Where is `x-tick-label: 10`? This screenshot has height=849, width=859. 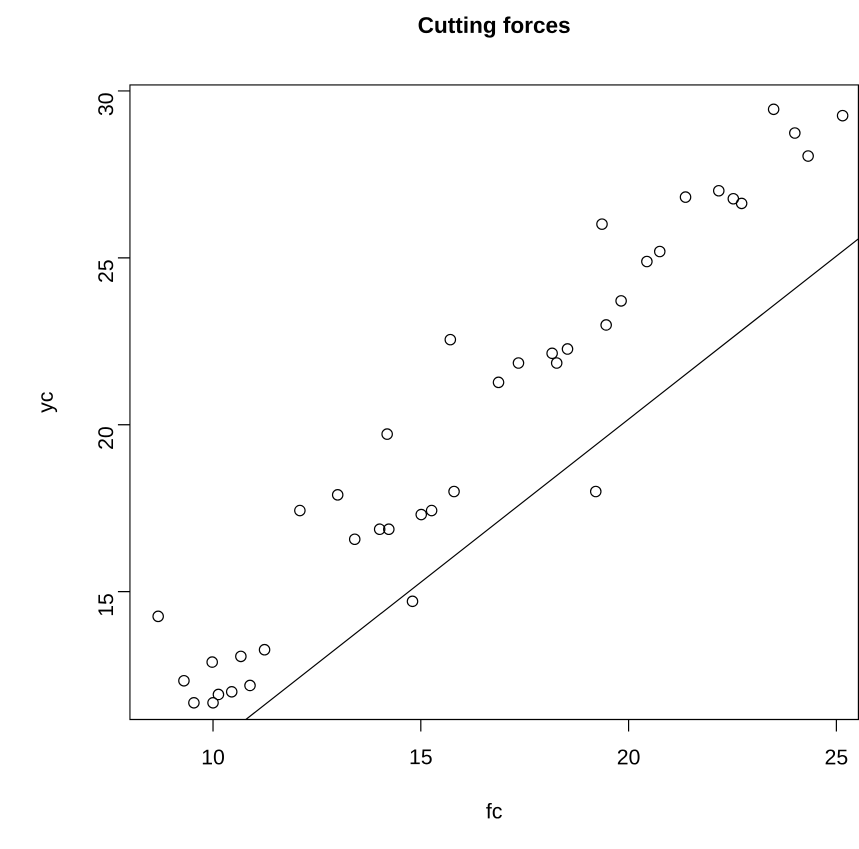
x-tick-label: 10 is located at coordinates (213, 756).